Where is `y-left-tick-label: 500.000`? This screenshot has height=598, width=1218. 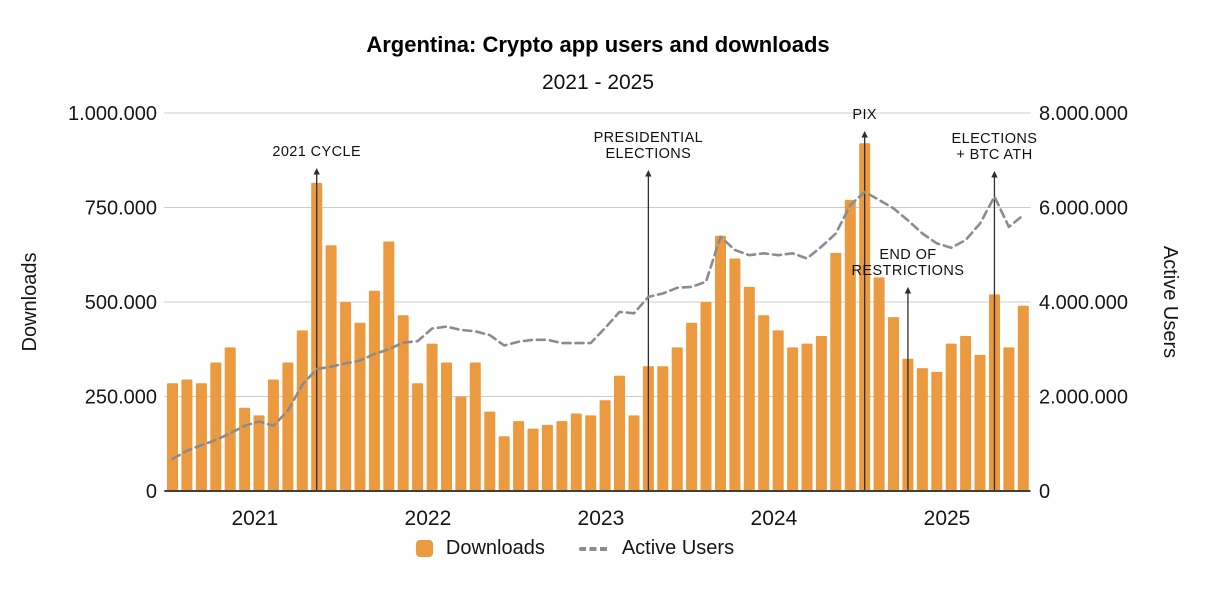
y-left-tick-label: 500.000 is located at coordinates (121, 303).